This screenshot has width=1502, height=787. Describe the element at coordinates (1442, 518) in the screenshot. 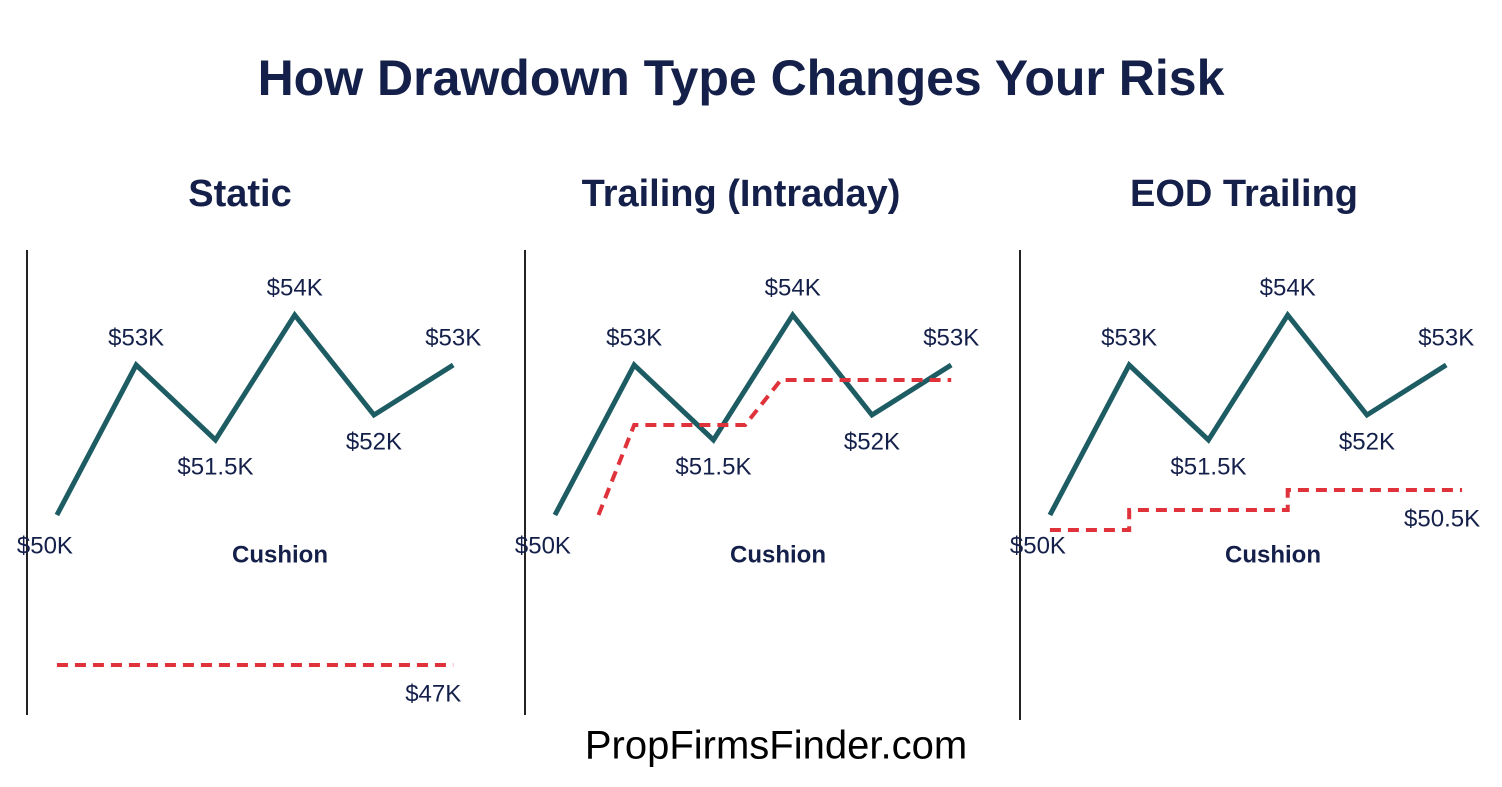

I see `value-label: $50.5K` at that location.